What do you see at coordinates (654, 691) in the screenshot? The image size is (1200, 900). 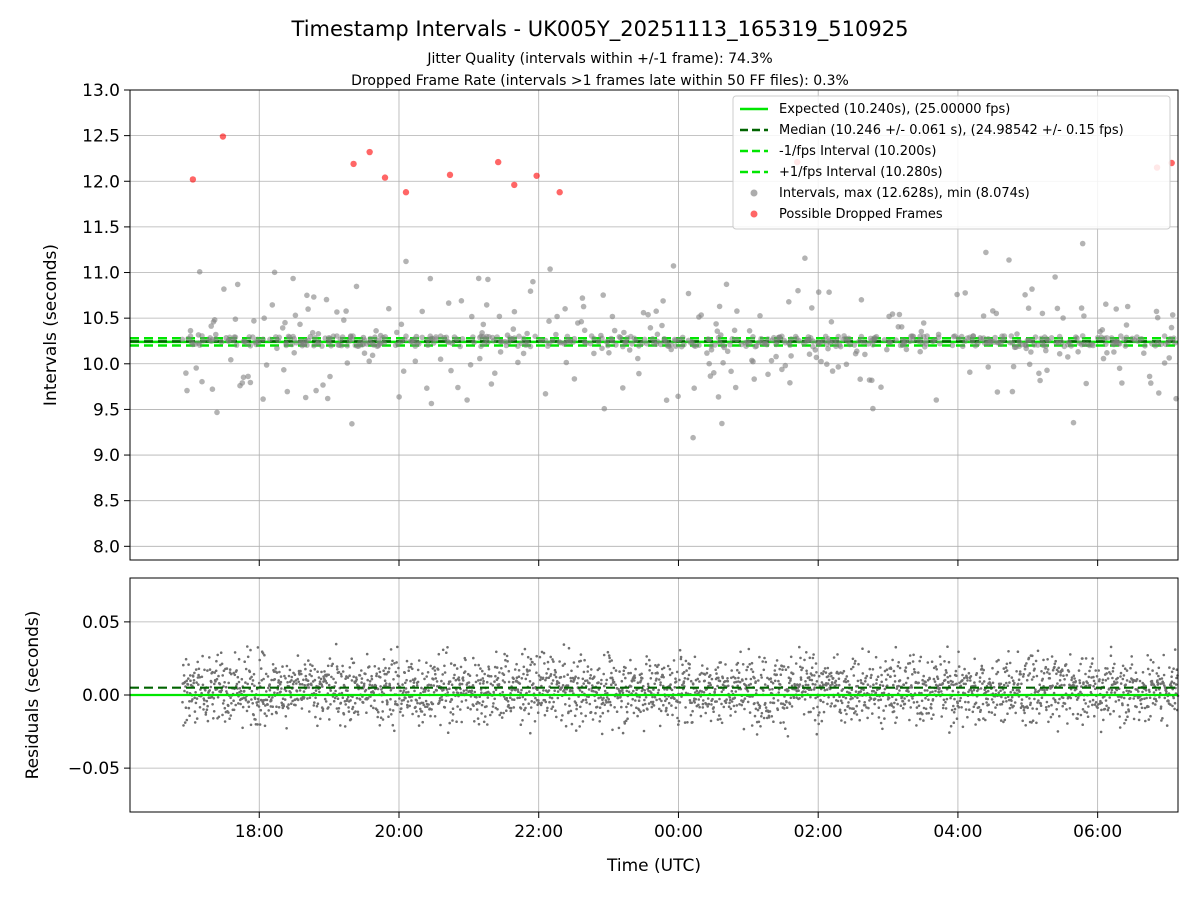 I see `bottom-panel-reference-lines` at bounding box center [654, 691].